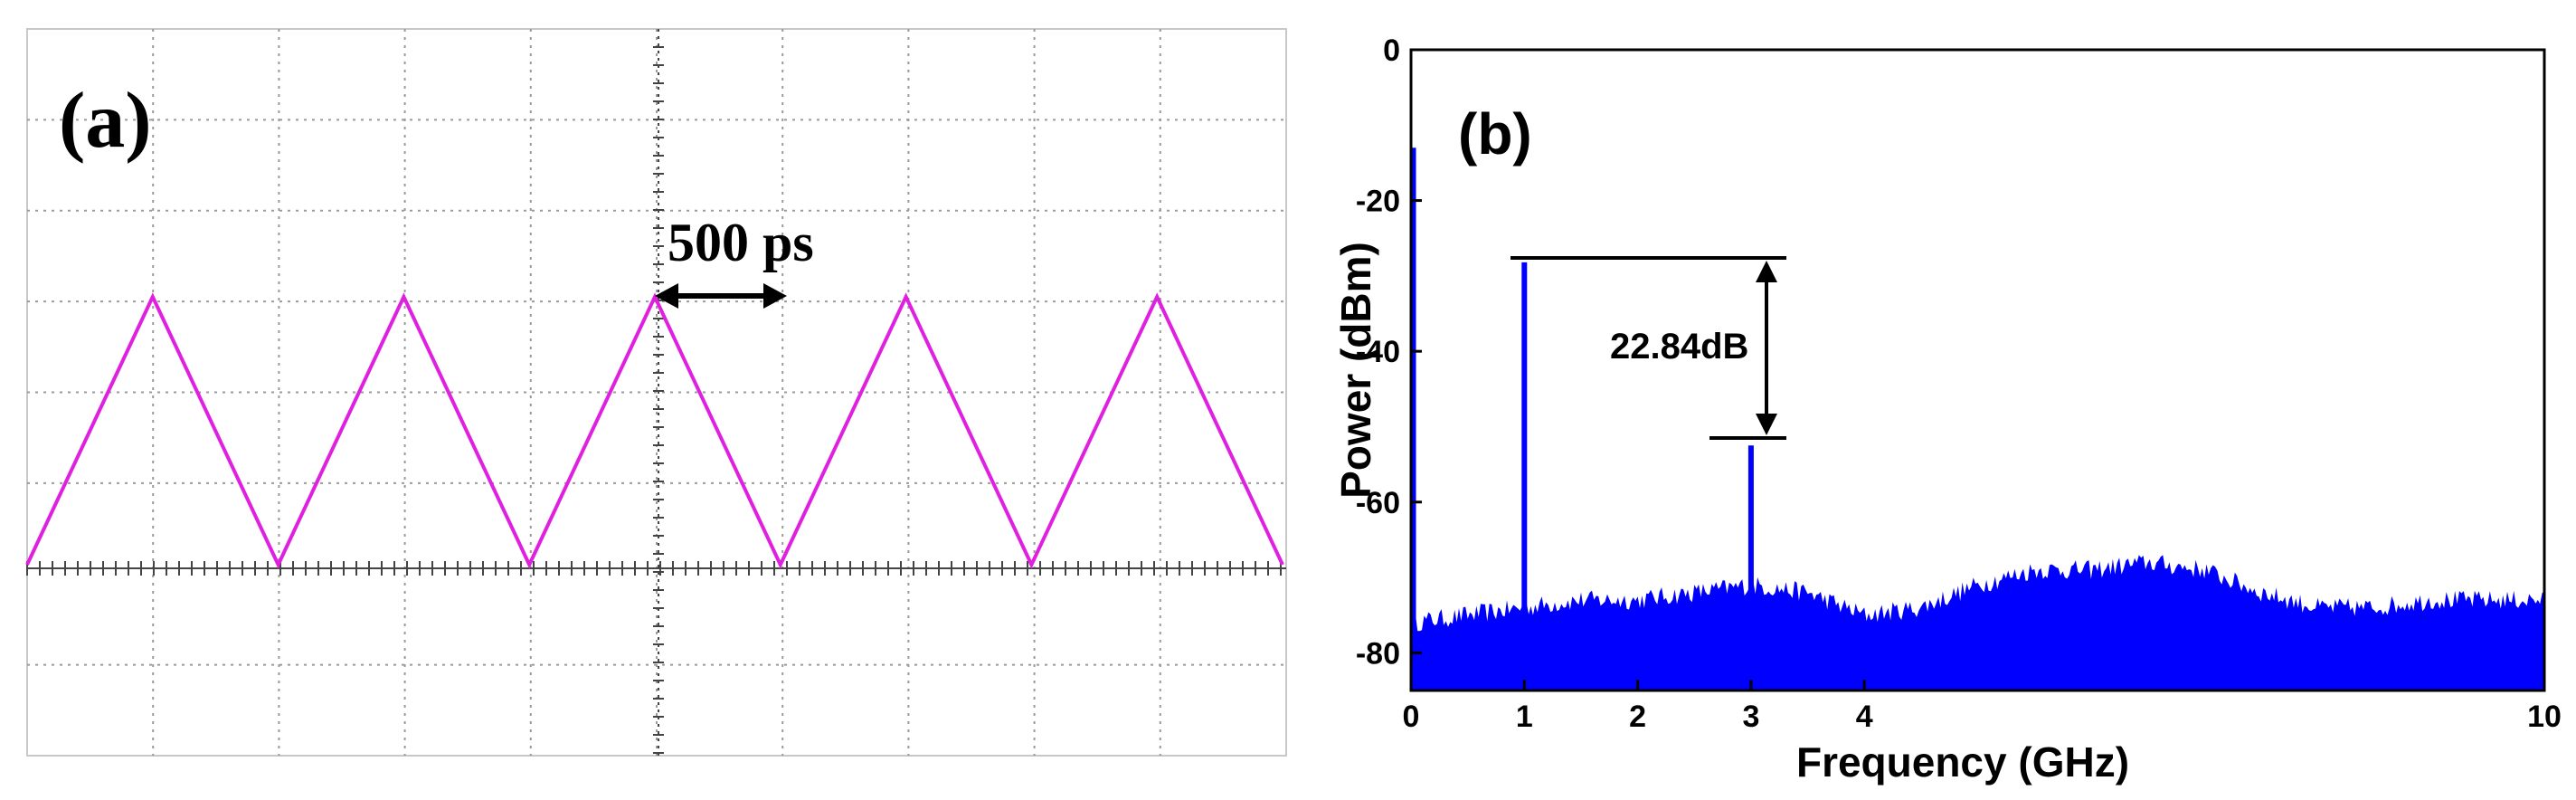 The image size is (2576, 800). I want to click on panel-a-label: (a), so click(106, 121).